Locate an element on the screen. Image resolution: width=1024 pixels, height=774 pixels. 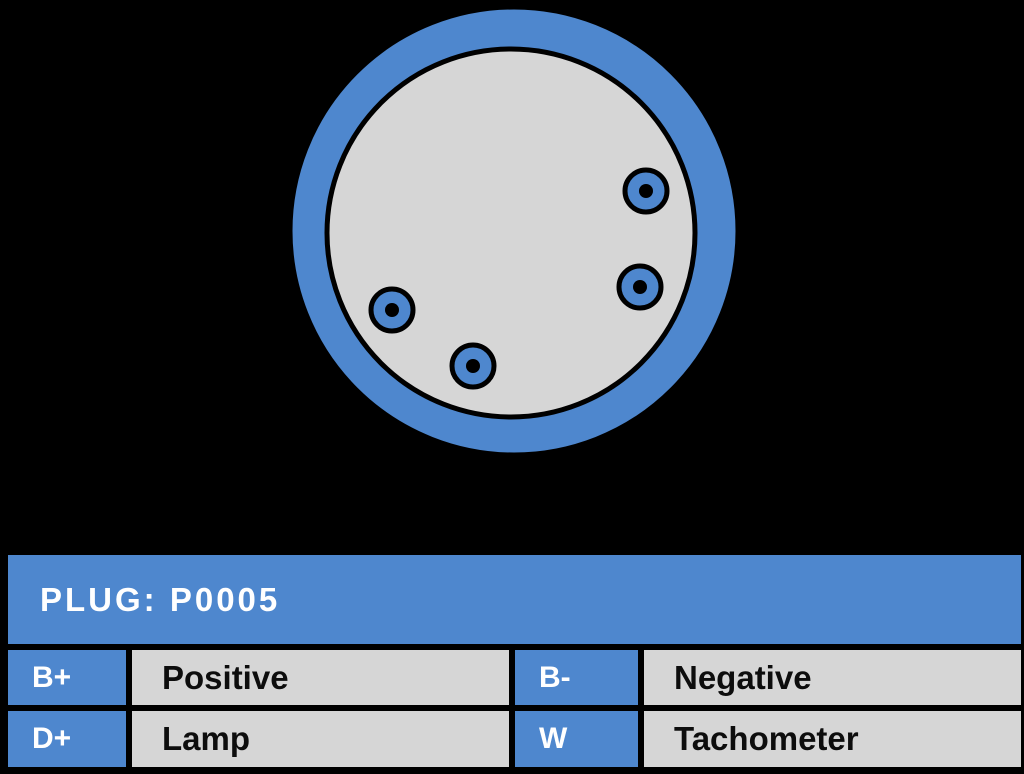
pin-desc-negative: Negative is located at coordinates (832, 677).